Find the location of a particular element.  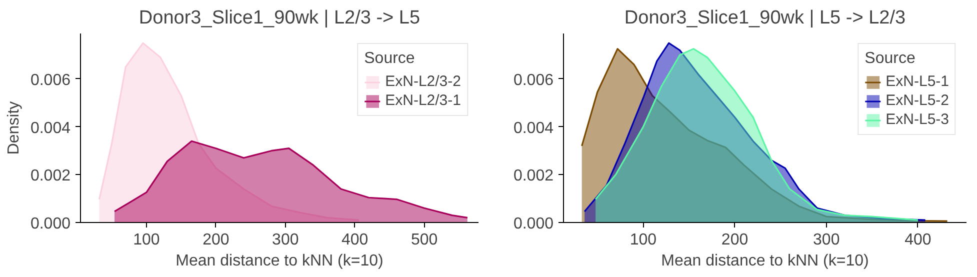

legend-label: ExN-L2/3-2 is located at coordinates (423, 81).